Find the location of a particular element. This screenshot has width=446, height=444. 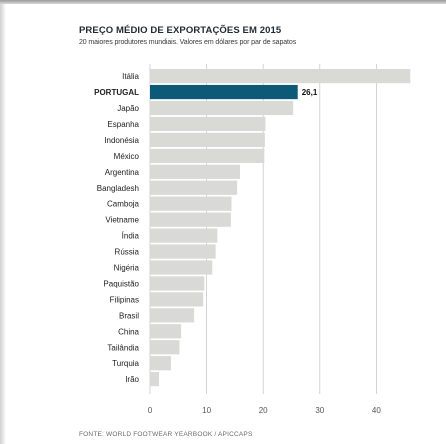

bar-mexico is located at coordinates (207, 155).